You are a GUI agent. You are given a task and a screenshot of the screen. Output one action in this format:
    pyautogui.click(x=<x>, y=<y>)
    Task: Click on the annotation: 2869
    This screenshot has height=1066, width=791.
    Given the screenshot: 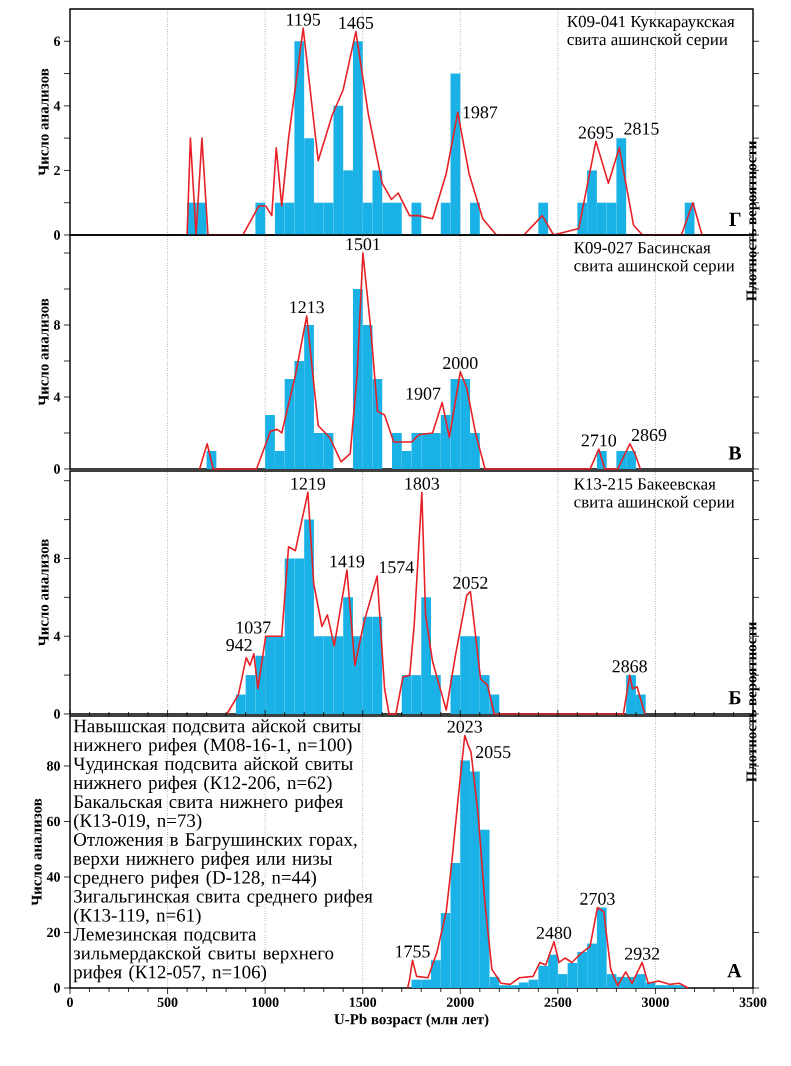 What is the action you would take?
    pyautogui.click(x=649, y=435)
    